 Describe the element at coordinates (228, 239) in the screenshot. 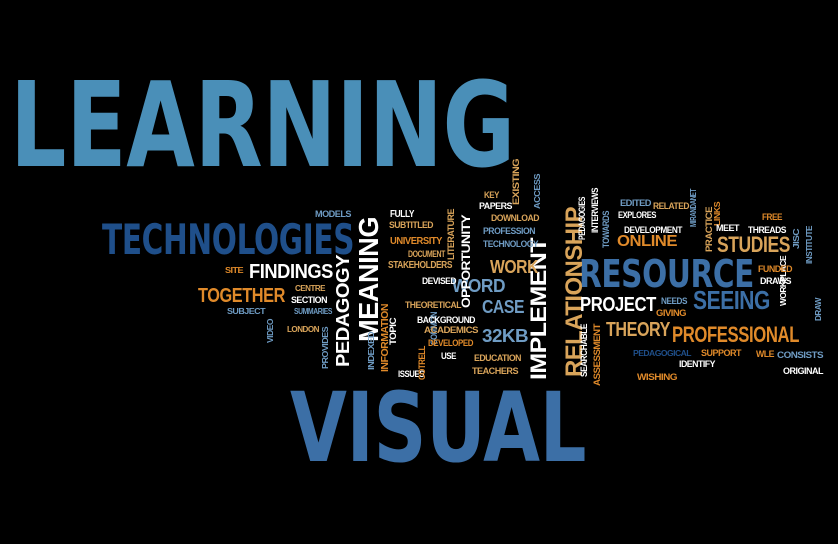

I see `word-technologies: TECHNOLOGIES` at that location.